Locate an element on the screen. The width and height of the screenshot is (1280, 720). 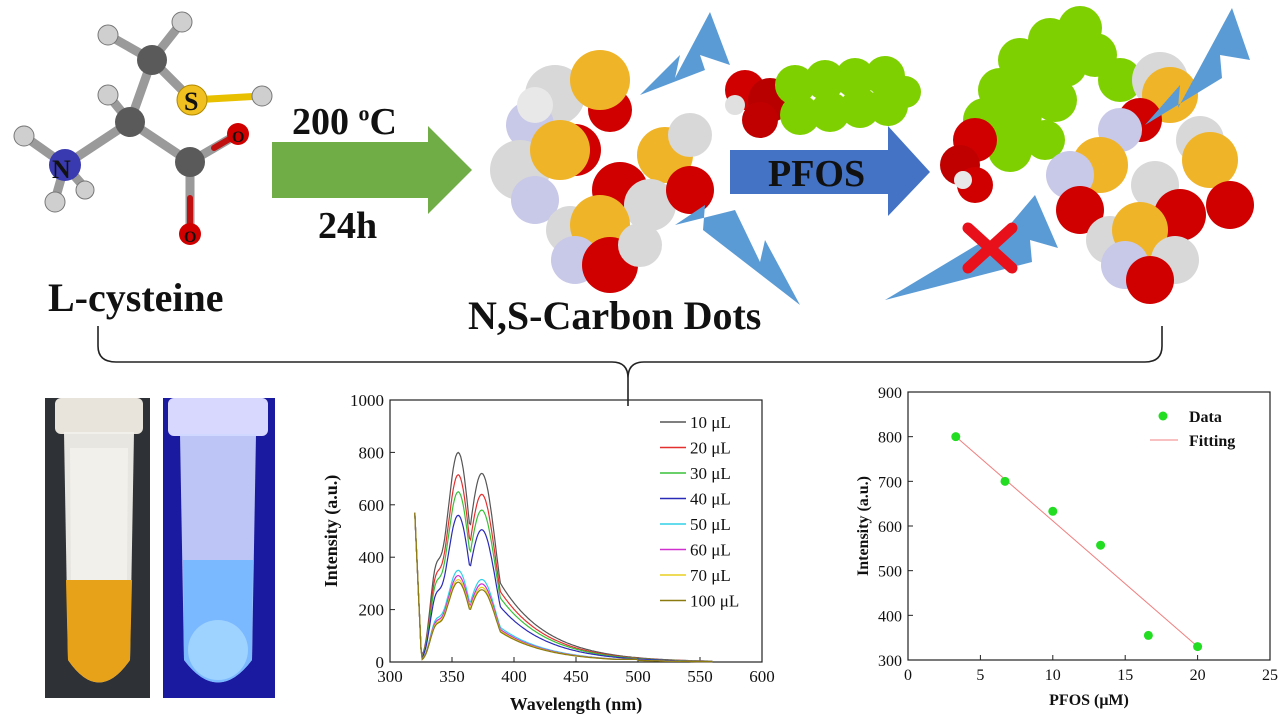
chart1-legend-label: 10 μL is located at coordinates (710, 422).